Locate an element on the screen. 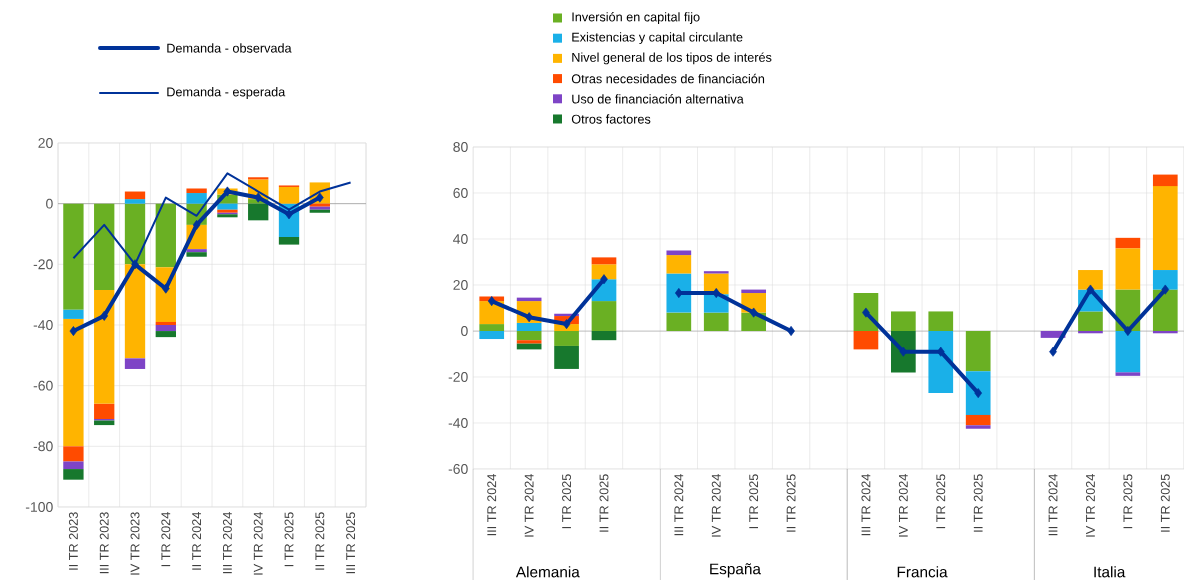  legend-label: Uso de financiación alternativa is located at coordinates (658, 99).